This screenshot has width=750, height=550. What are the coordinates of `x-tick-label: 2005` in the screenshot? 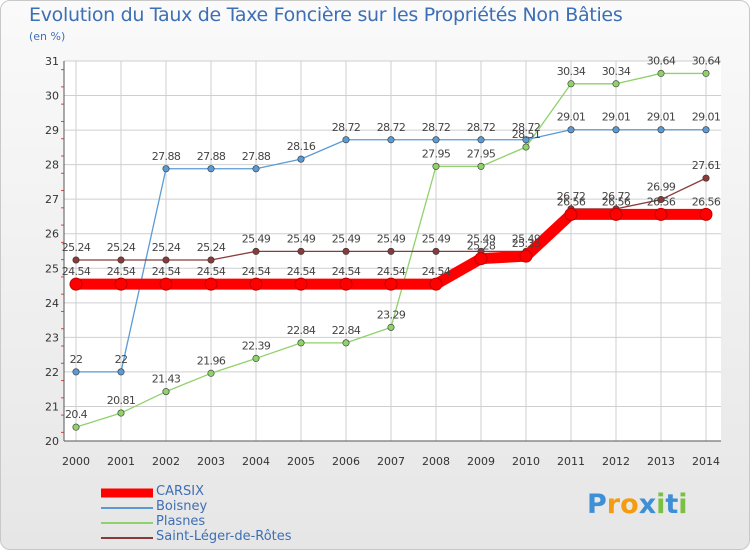 It's located at (301, 461).